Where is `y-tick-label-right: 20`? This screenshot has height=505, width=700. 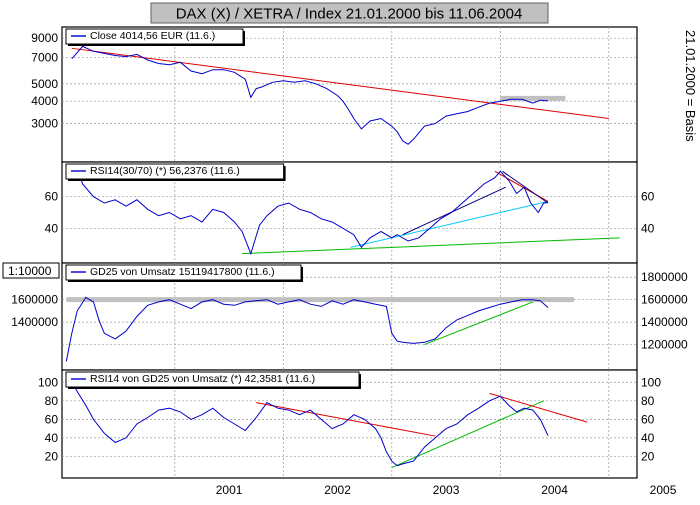
y-tick-label-right: 20 is located at coordinates (648, 456).